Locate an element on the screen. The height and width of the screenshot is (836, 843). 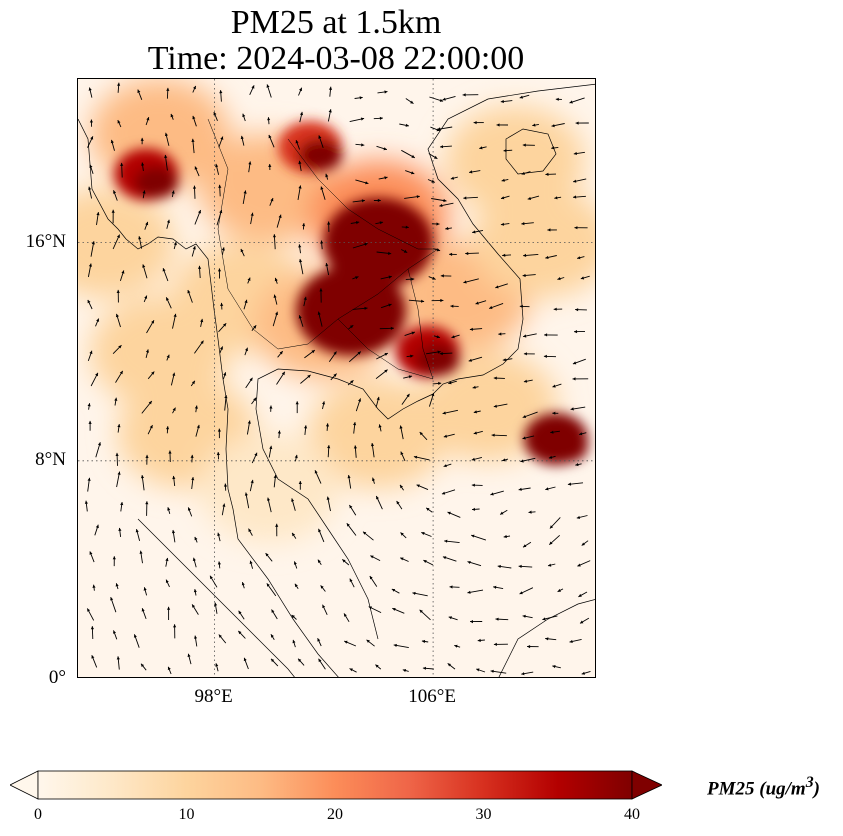
pm25-hotspot-core is located at coordinates (437, 359).